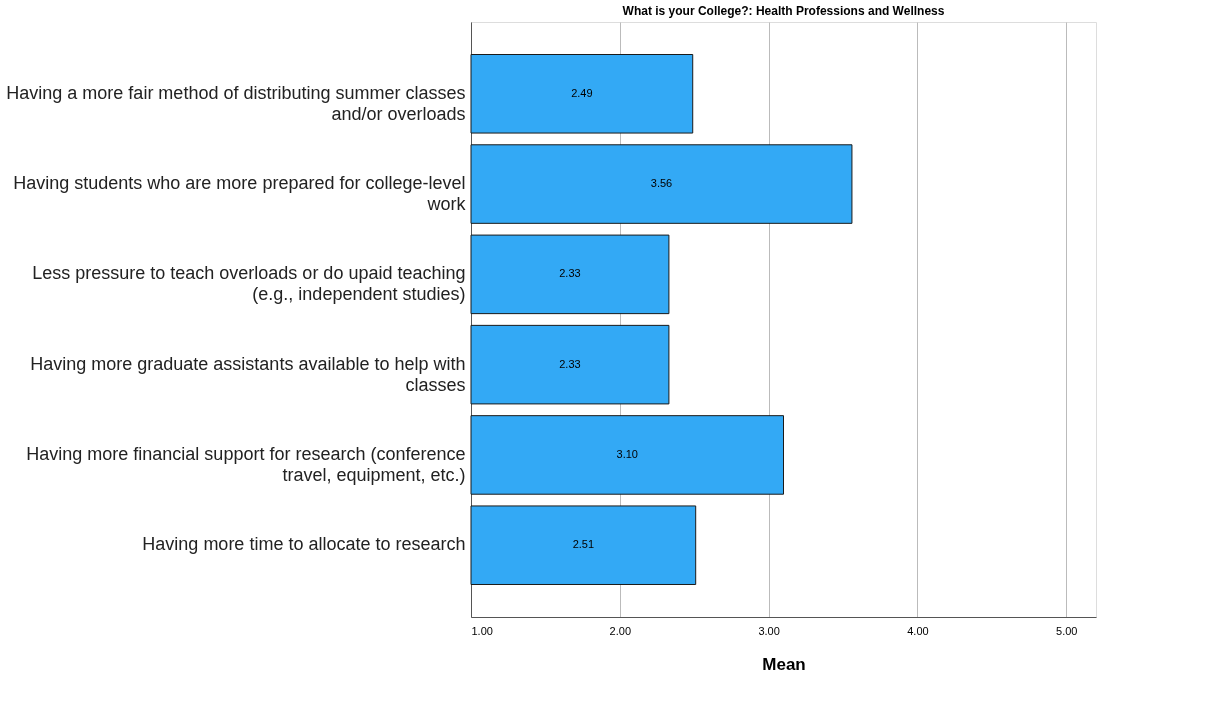  I want to click on y-tick-label: Having more time to allocate to research, so click(304, 544).